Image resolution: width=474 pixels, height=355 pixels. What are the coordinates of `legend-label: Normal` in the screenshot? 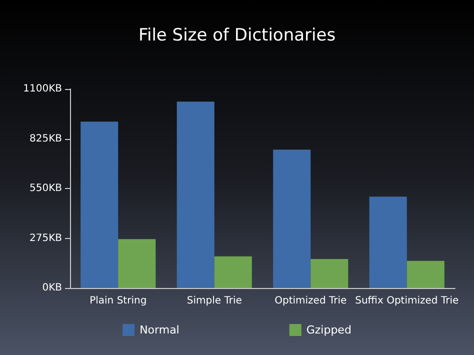 It's located at (160, 330).